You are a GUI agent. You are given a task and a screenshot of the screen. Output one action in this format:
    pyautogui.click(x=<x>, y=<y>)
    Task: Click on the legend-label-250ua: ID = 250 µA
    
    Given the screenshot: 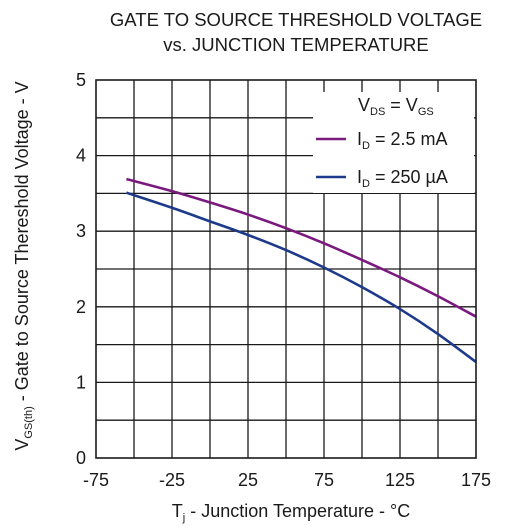 What is the action you would take?
    pyautogui.click(x=402, y=178)
    